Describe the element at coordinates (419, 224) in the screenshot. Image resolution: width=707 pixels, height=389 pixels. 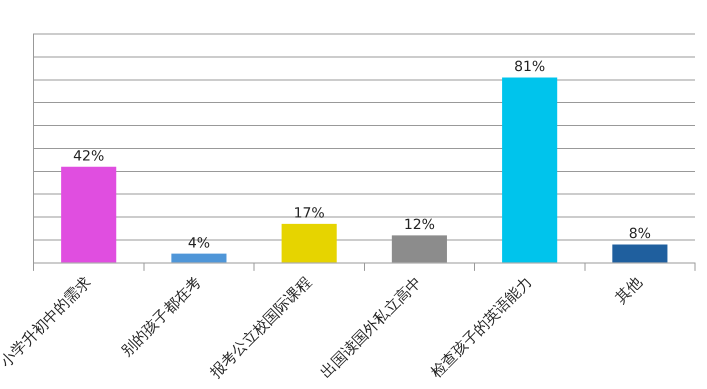
I see `data-label: 12%` at that location.